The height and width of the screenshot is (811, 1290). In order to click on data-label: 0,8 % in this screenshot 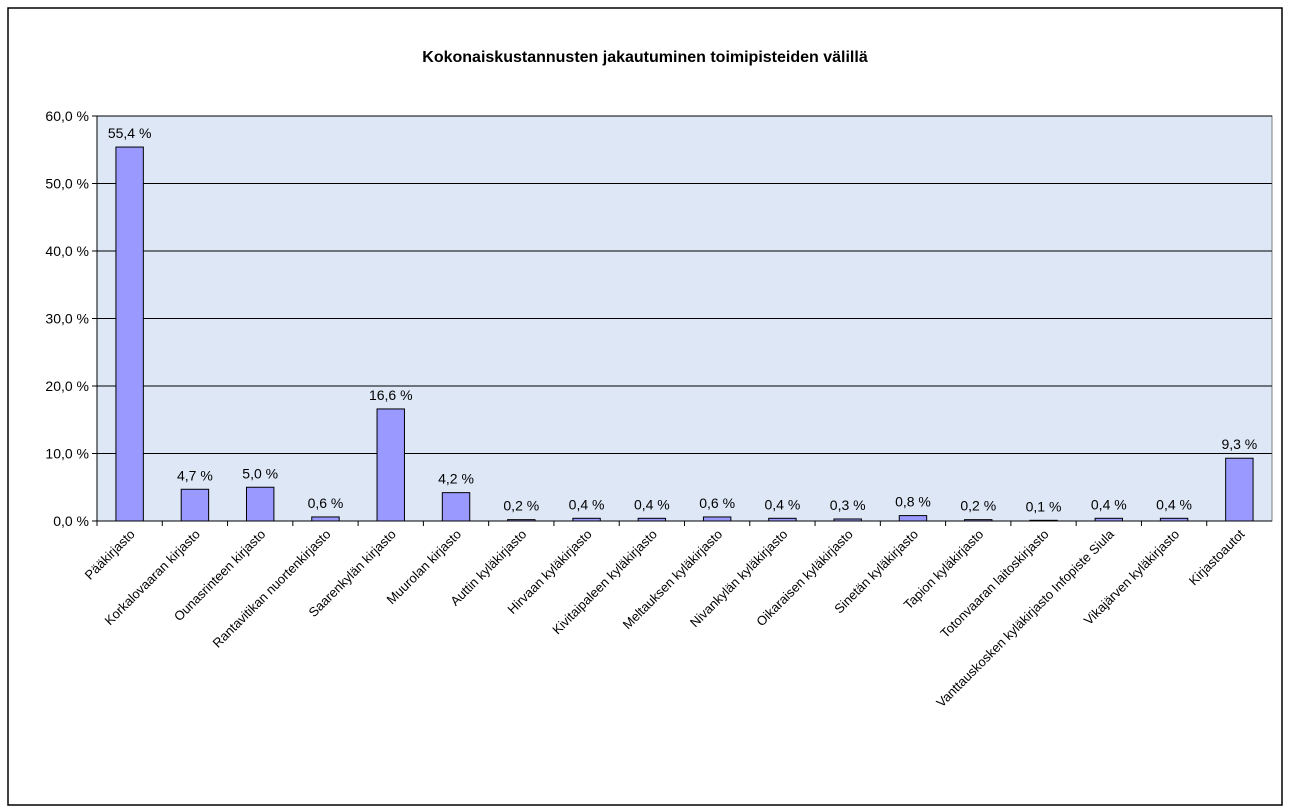, I will do `click(913, 502)`.